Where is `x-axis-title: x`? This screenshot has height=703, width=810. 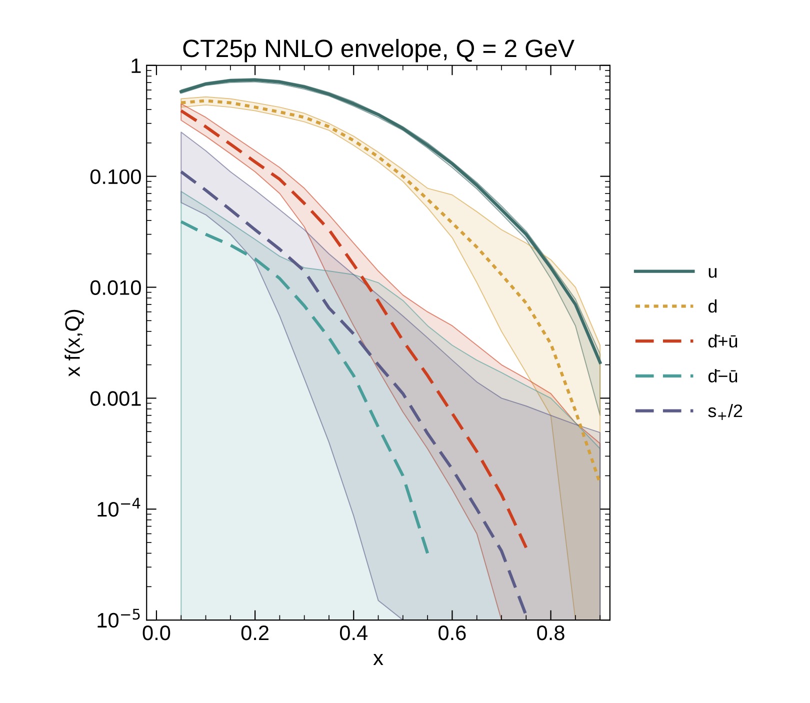 x-axis-title: x is located at coordinates (378, 659).